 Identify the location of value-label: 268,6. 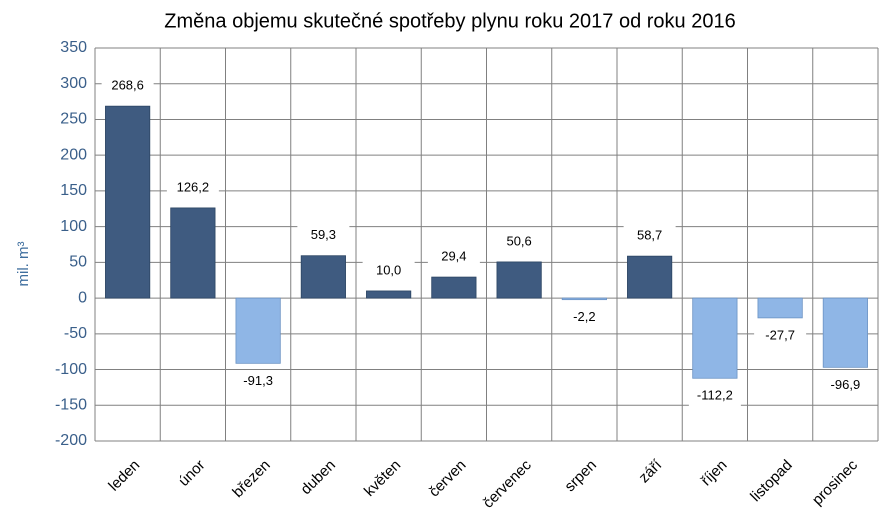
(127, 85).